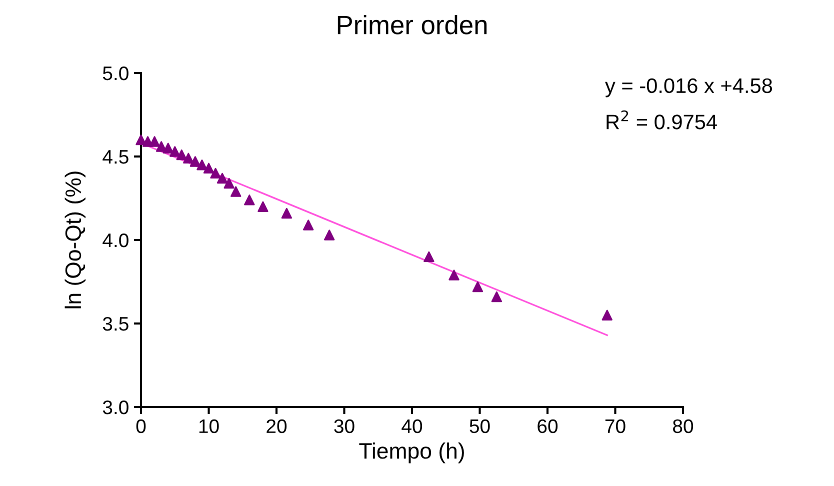 Image resolution: width=834 pixels, height=486 pixels. Describe the element at coordinates (688, 88) in the screenshot. I see `annotation: y = -0.016 x +4.58` at that location.